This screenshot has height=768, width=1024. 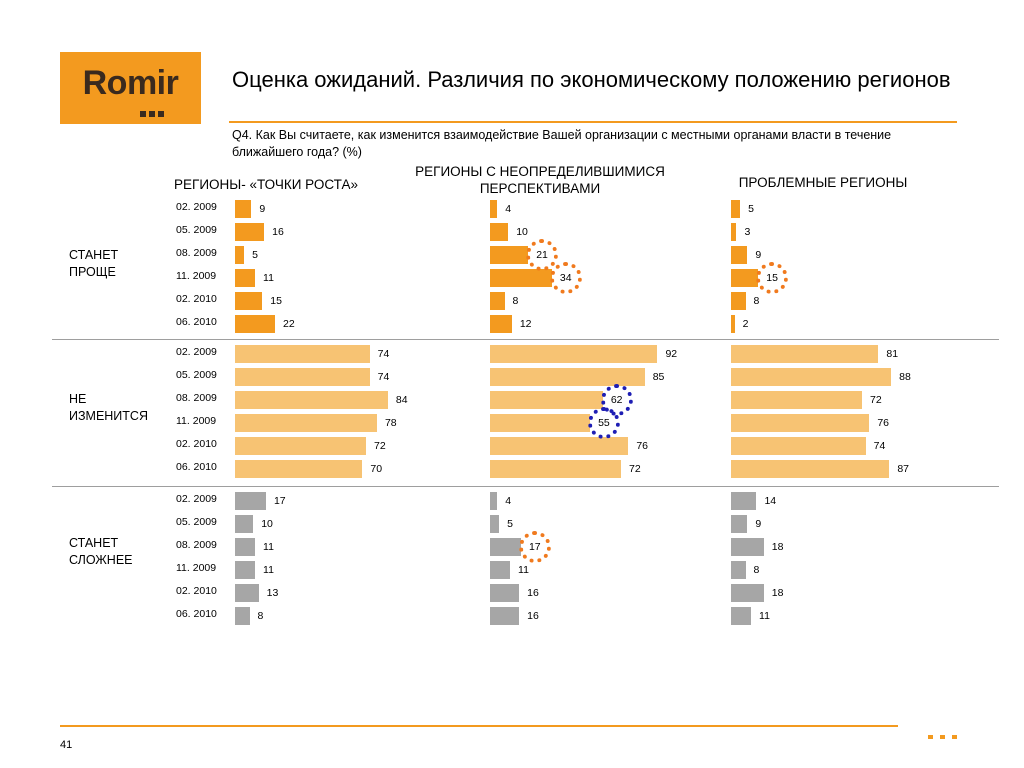 What do you see at coordinates (823, 182) in the screenshot?
I see `column-header-3: ПРОБЛЕМНЫЕ РЕГИОНЫ` at bounding box center [823, 182].